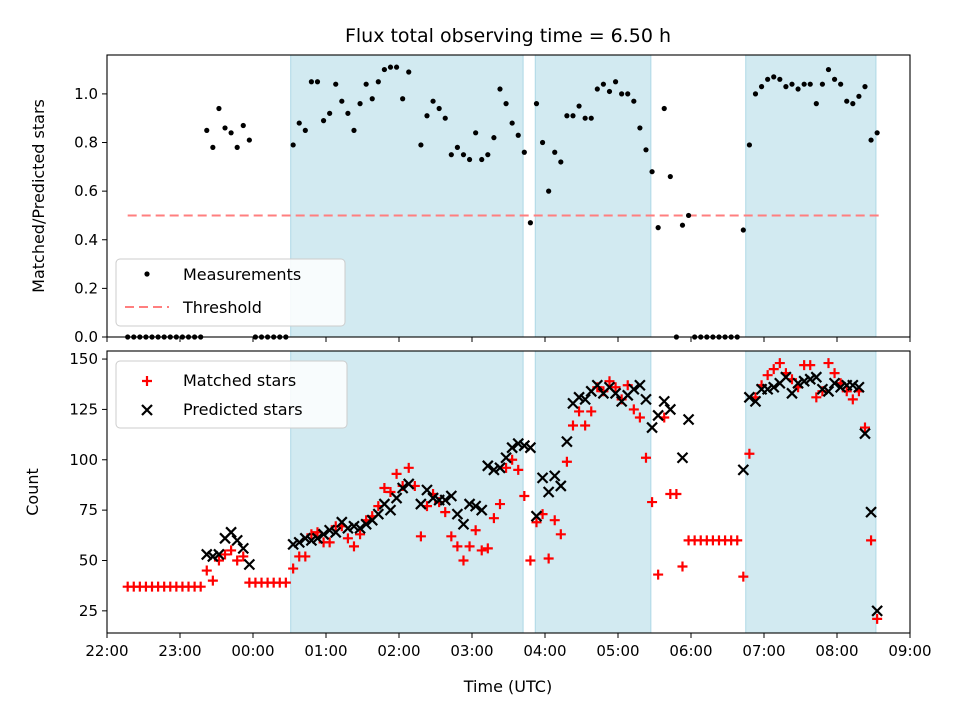  I want to click on x-tick-label: 09:00, so click(909, 651).